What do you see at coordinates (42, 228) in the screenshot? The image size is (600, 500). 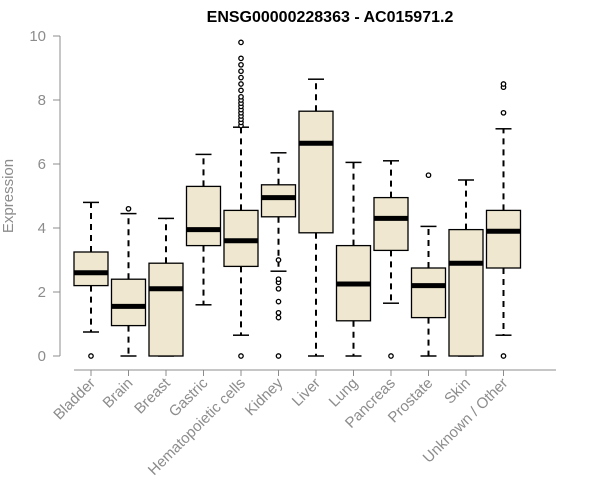 I see `y-tick-label: 4` at bounding box center [42, 228].